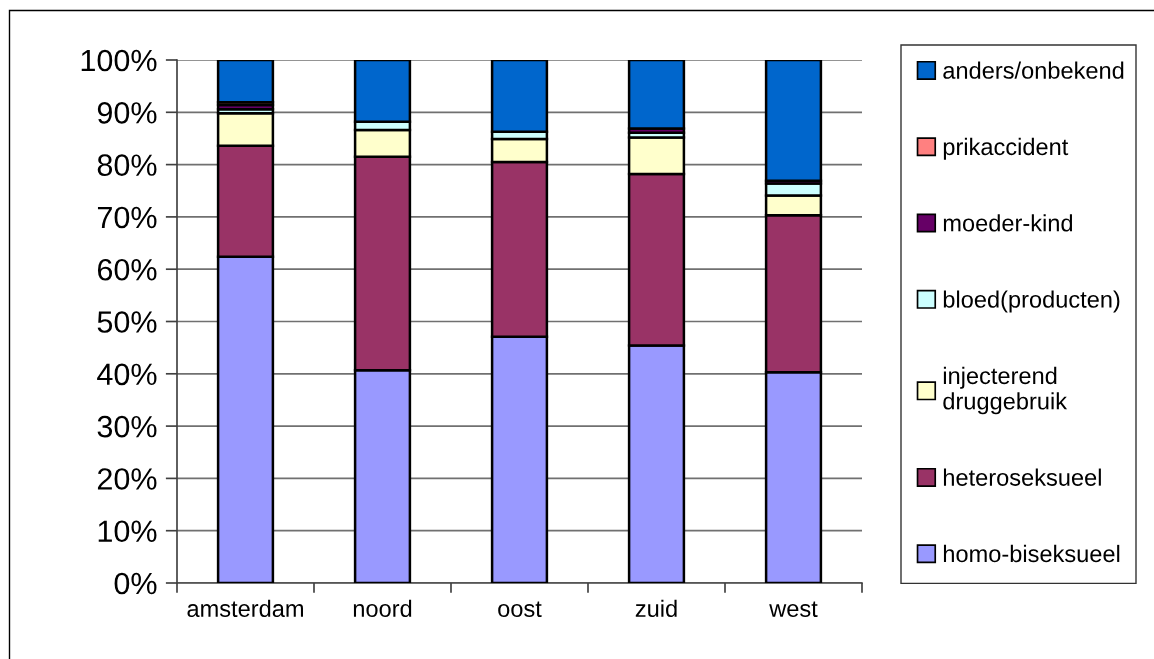 The image size is (1154, 659). What do you see at coordinates (127, 531) in the screenshot?
I see `y-tick-label: 10%` at bounding box center [127, 531].